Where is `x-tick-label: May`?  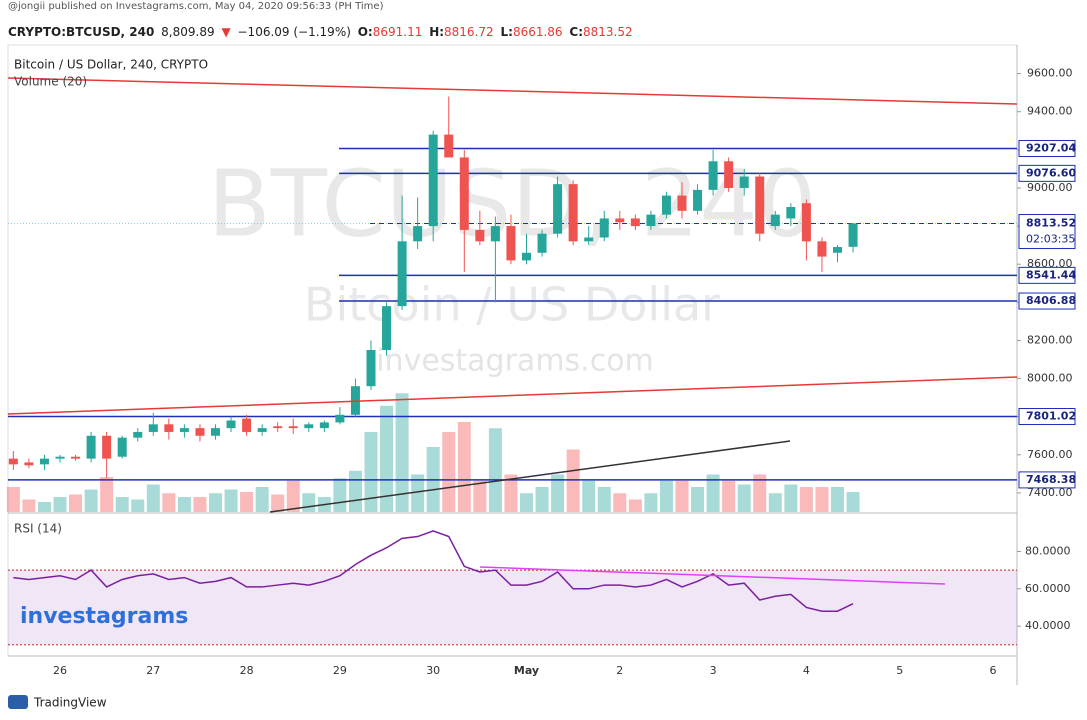 x-tick-label: May is located at coordinates (526, 670).